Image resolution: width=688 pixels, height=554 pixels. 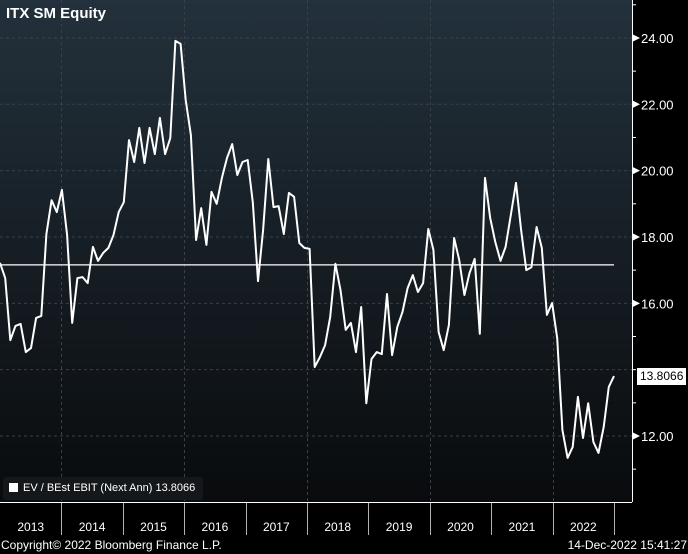 What do you see at coordinates (215, 527) in the screenshot?
I see `x-tick-label: 2016` at bounding box center [215, 527].